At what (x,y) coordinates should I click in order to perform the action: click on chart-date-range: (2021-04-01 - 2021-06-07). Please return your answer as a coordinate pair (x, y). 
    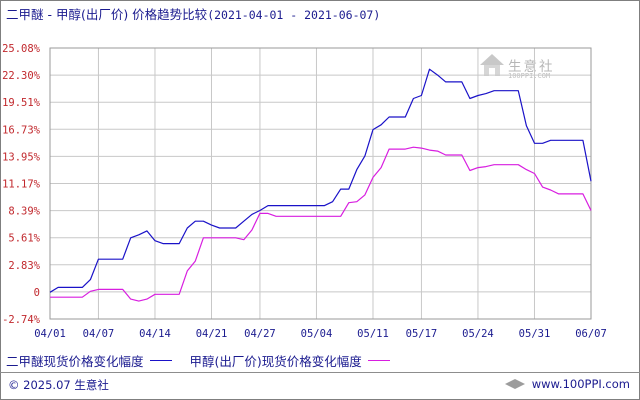
    Looking at the image, I should click on (294, 15).